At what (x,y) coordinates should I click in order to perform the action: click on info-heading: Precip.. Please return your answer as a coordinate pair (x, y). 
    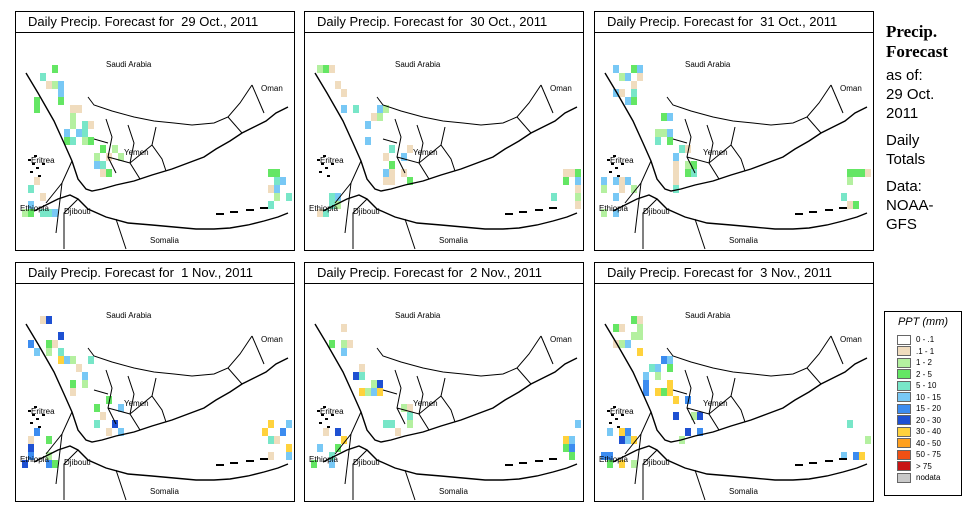
    Looking at the image, I should click on (912, 31).